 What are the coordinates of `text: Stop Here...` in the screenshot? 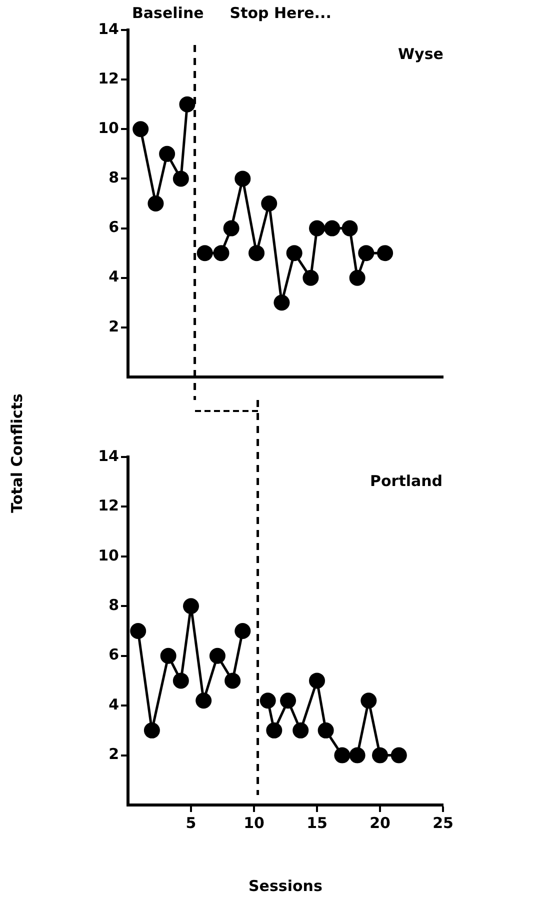 It's located at (281, 13).